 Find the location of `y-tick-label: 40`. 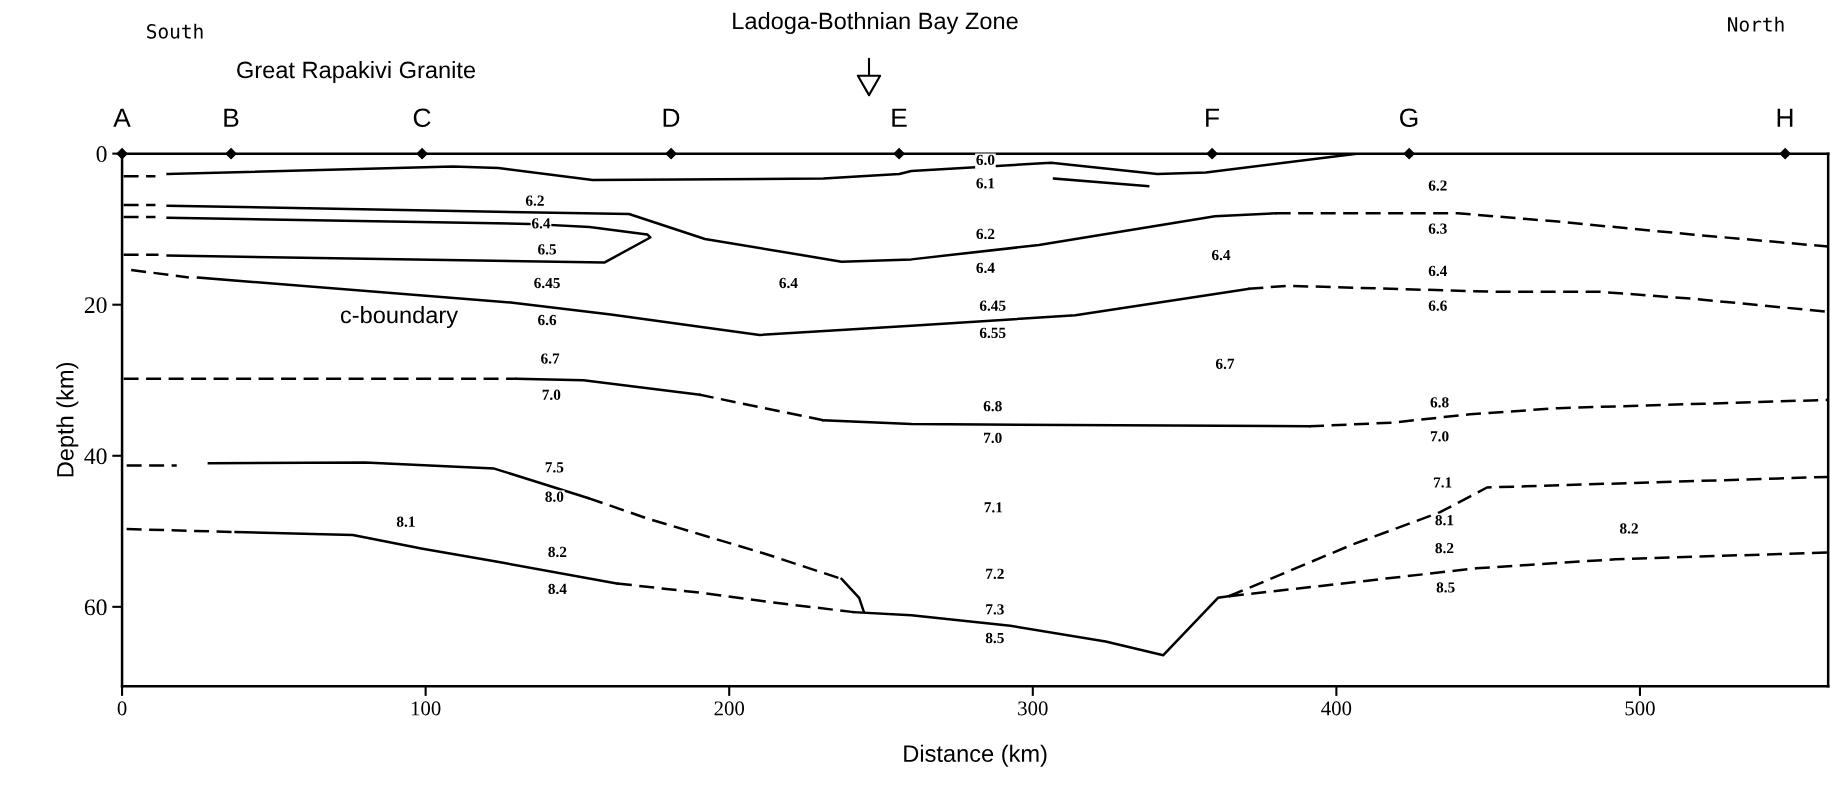

y-tick-label: 40 is located at coordinates (95, 456).